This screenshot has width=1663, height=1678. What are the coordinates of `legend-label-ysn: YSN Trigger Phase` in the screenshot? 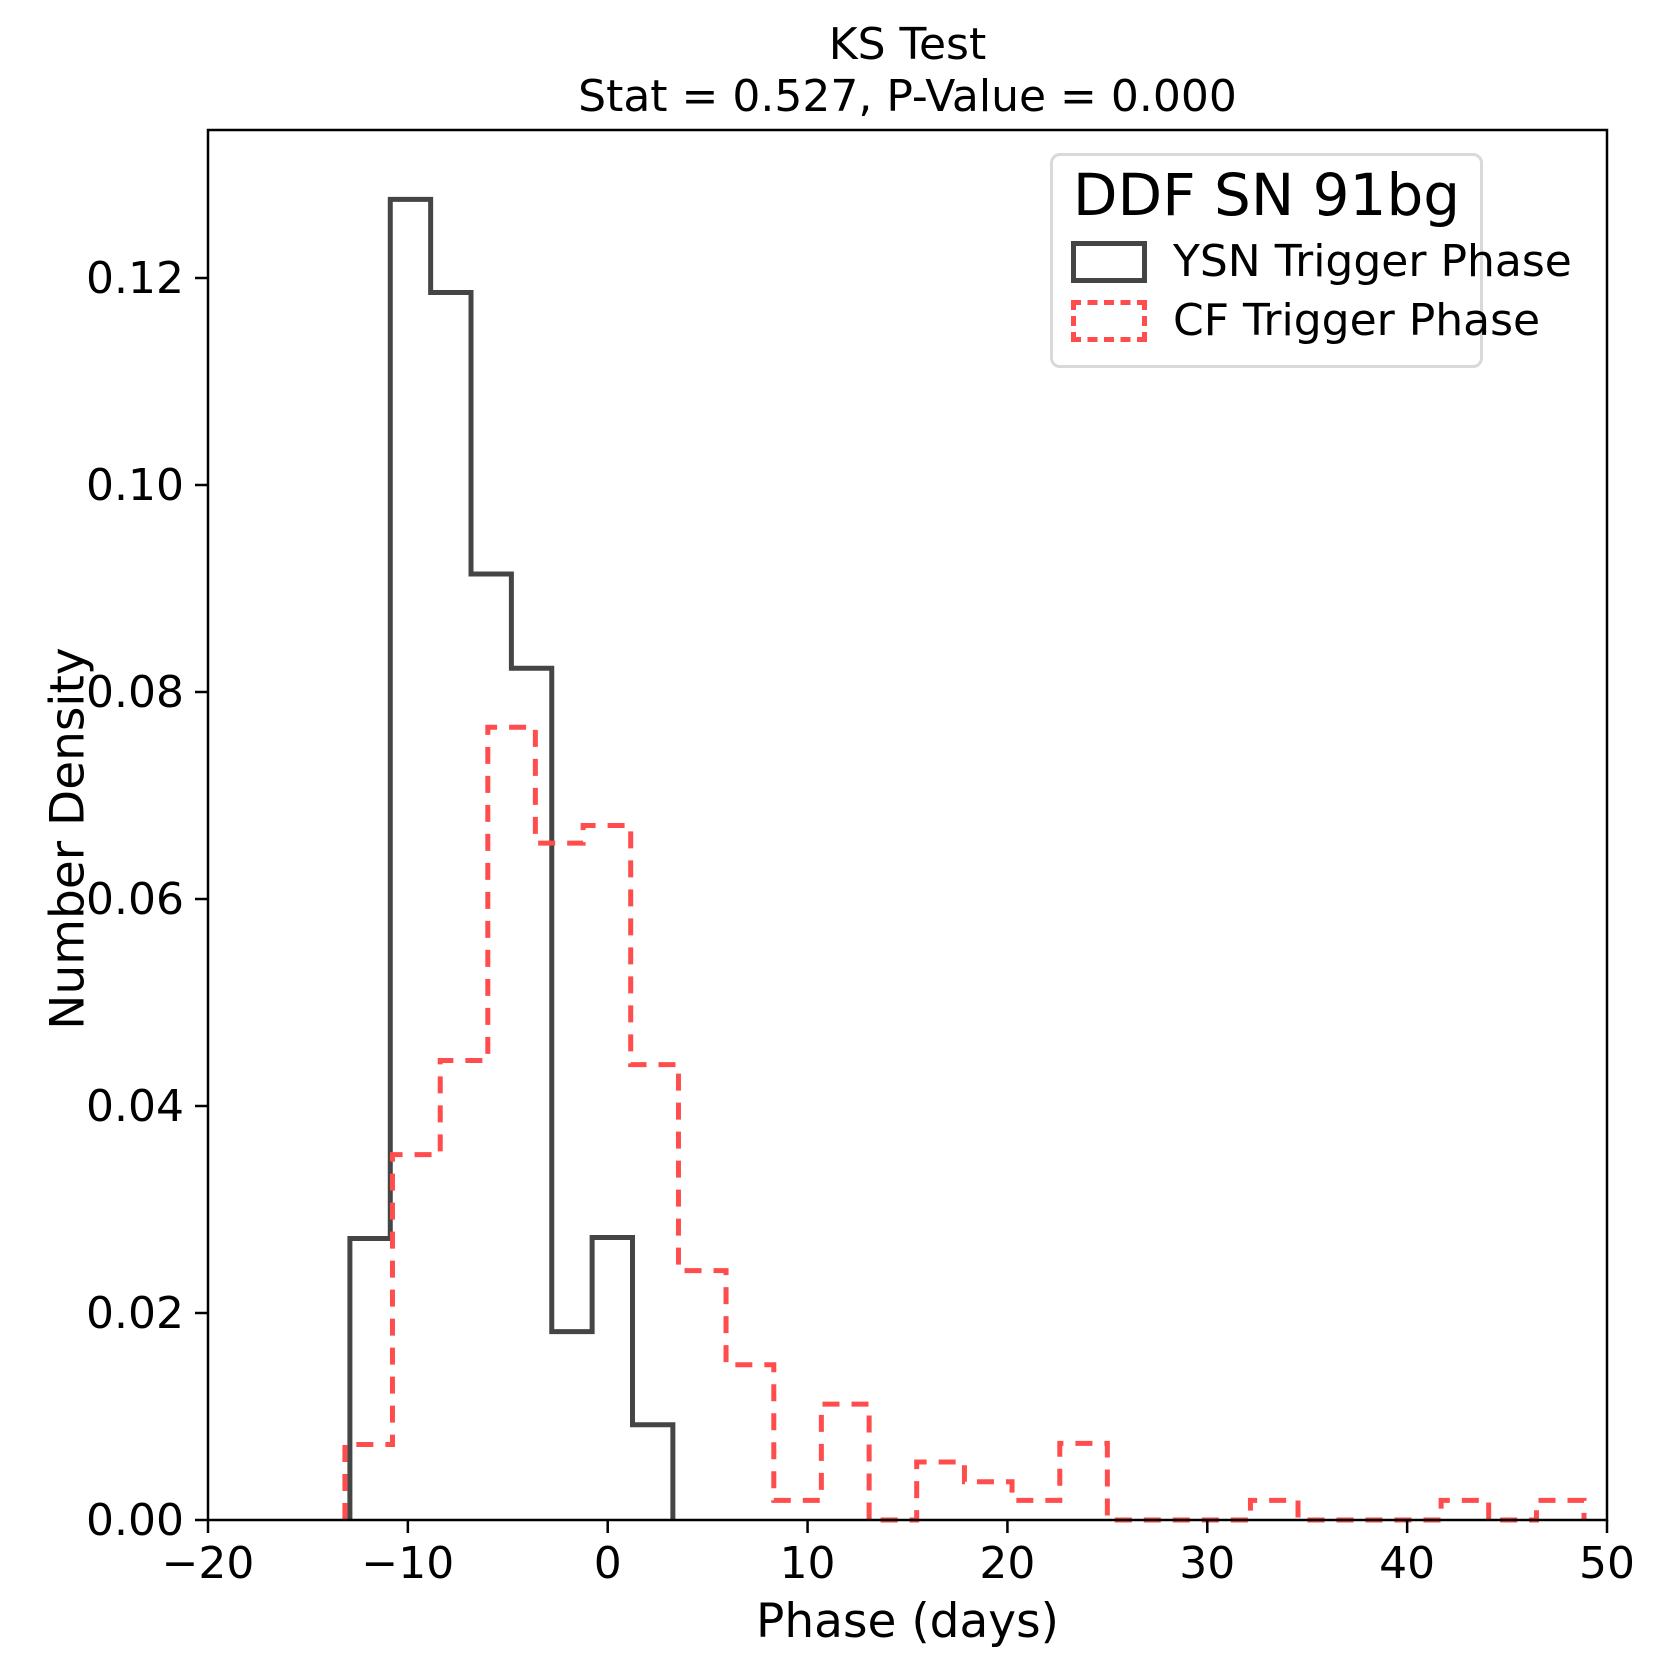 It's located at (1372, 262).